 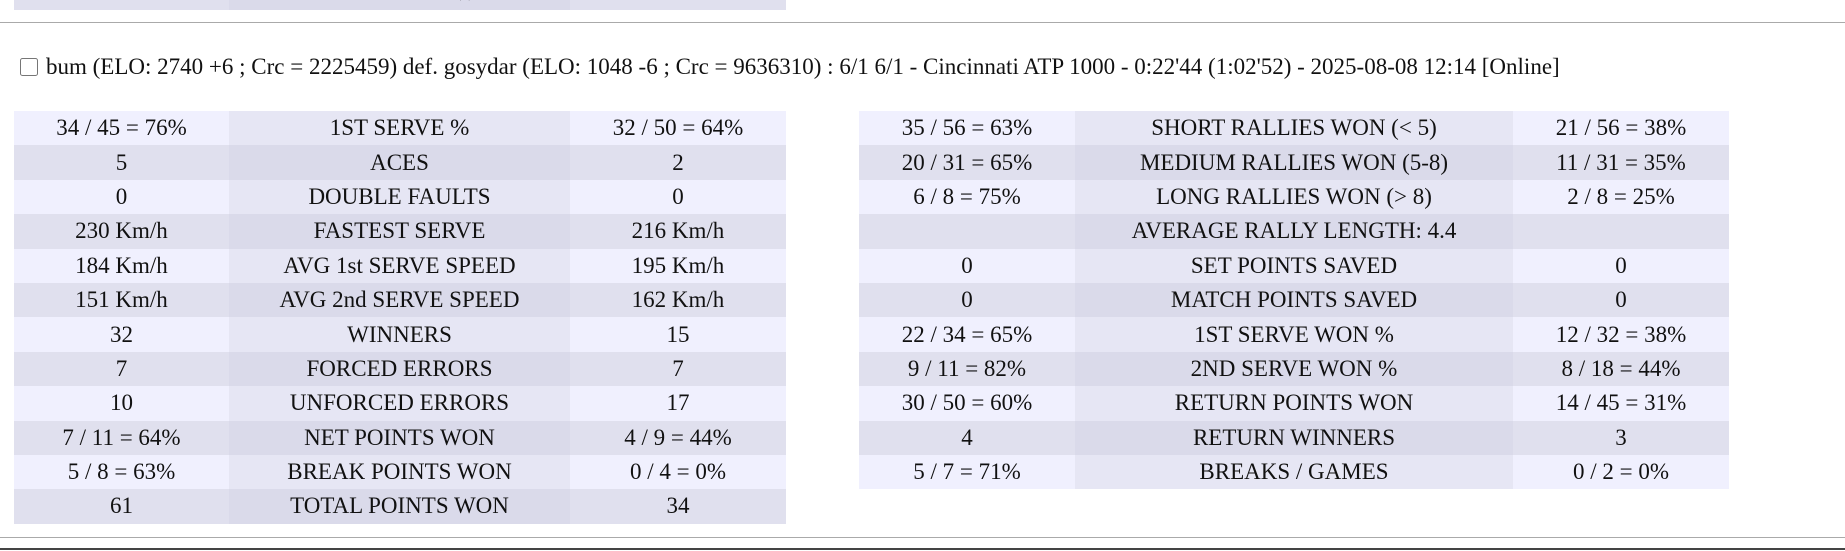 What do you see at coordinates (1621, 162) in the screenshot?
I see `cell: 11 / 31 = 35%` at bounding box center [1621, 162].